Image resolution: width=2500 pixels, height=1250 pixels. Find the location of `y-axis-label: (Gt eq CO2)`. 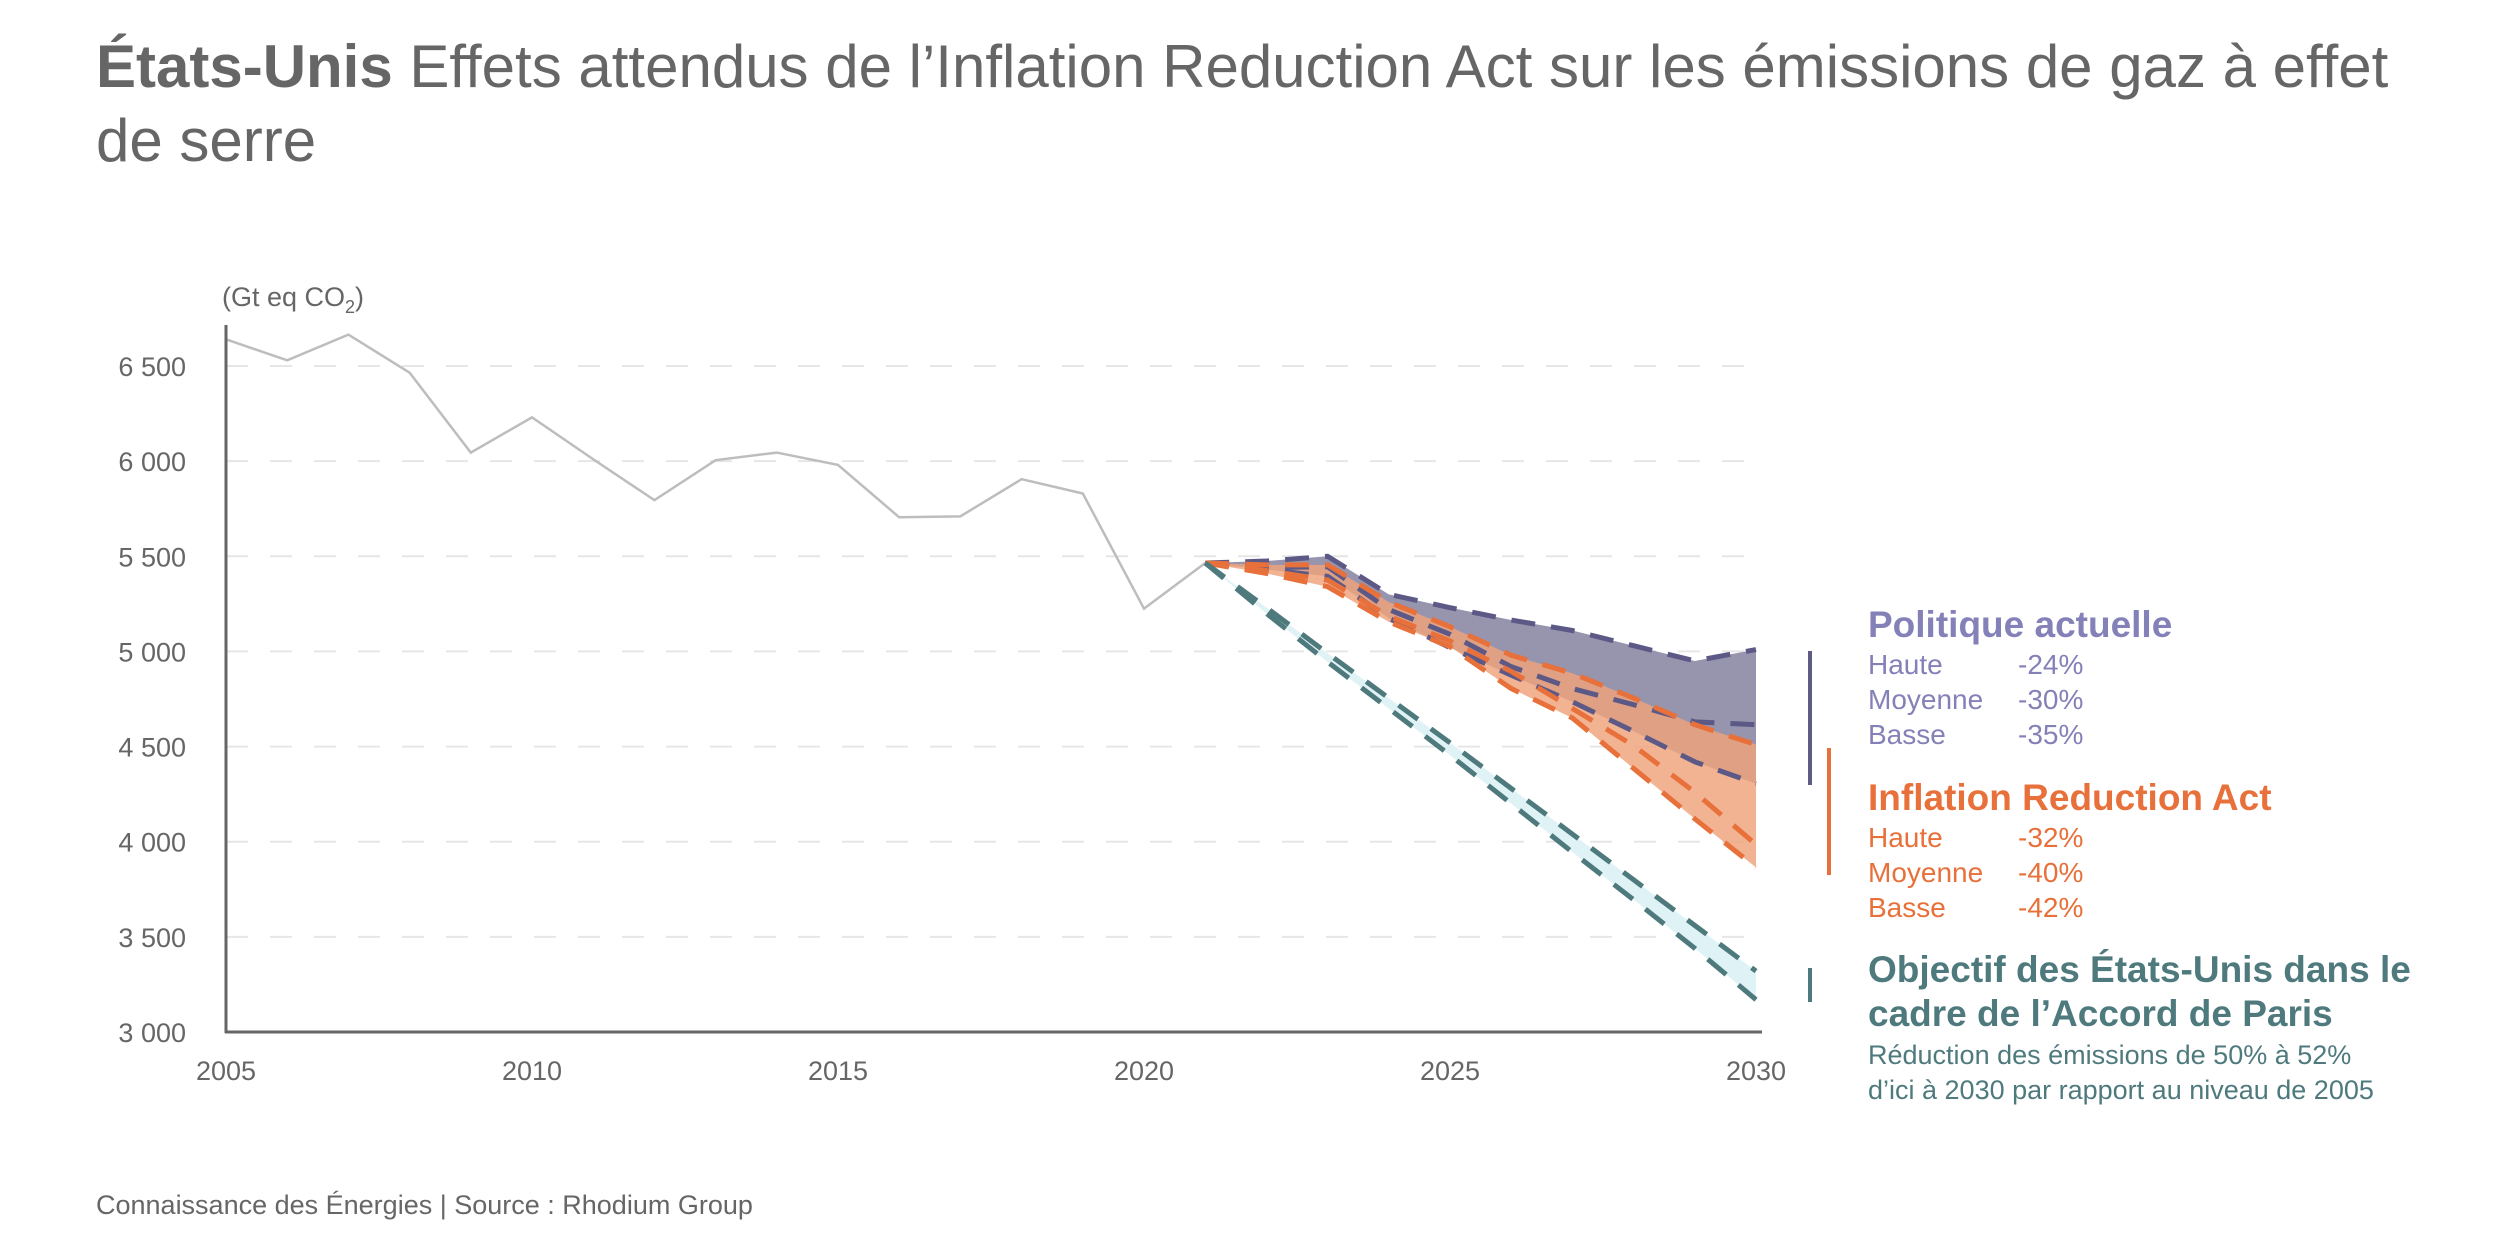

y-axis-label: (Gt eq CO2) is located at coordinates (293, 299).